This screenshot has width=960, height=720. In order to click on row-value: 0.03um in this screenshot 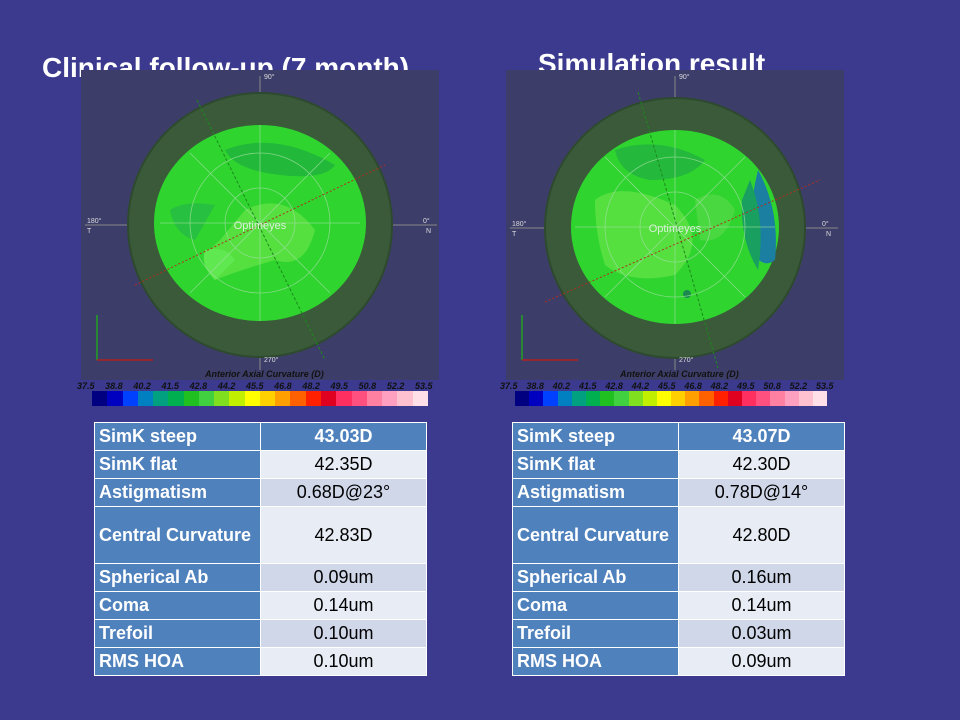, I will do `click(761, 633)`.